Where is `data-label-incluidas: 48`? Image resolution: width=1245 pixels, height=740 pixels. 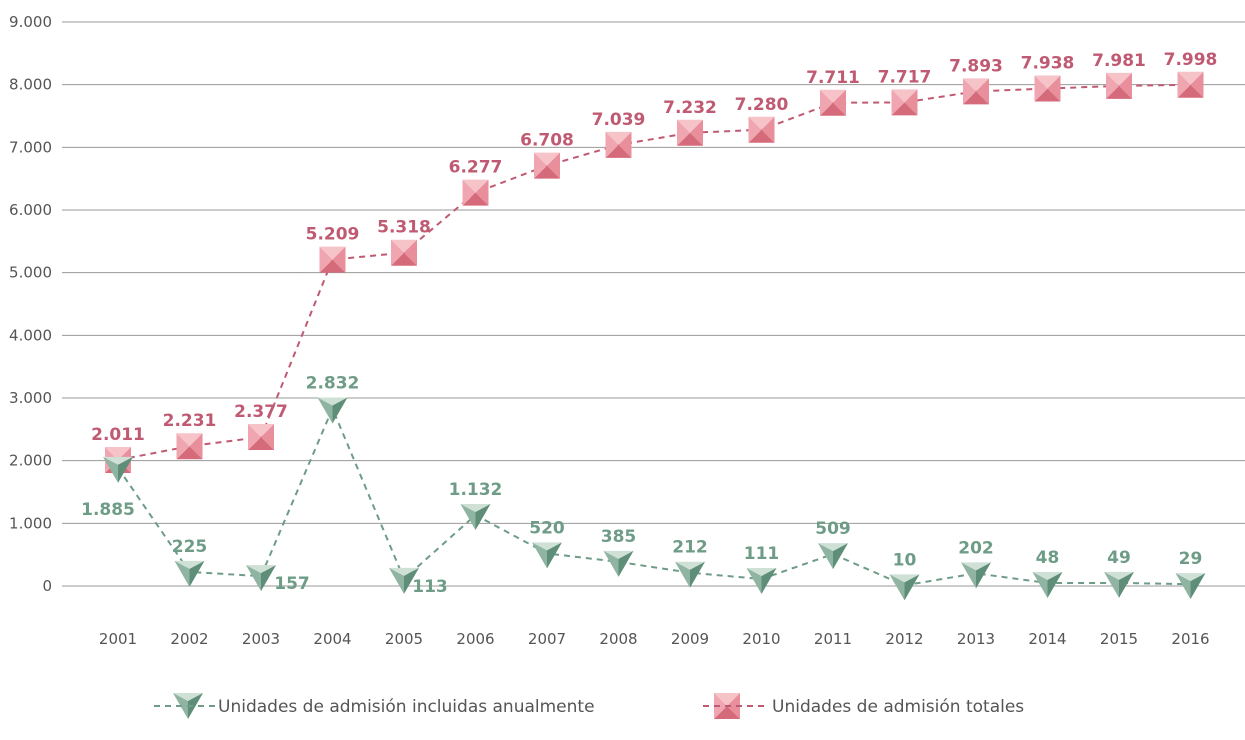 data-label-incluidas: 48 is located at coordinates (1048, 558).